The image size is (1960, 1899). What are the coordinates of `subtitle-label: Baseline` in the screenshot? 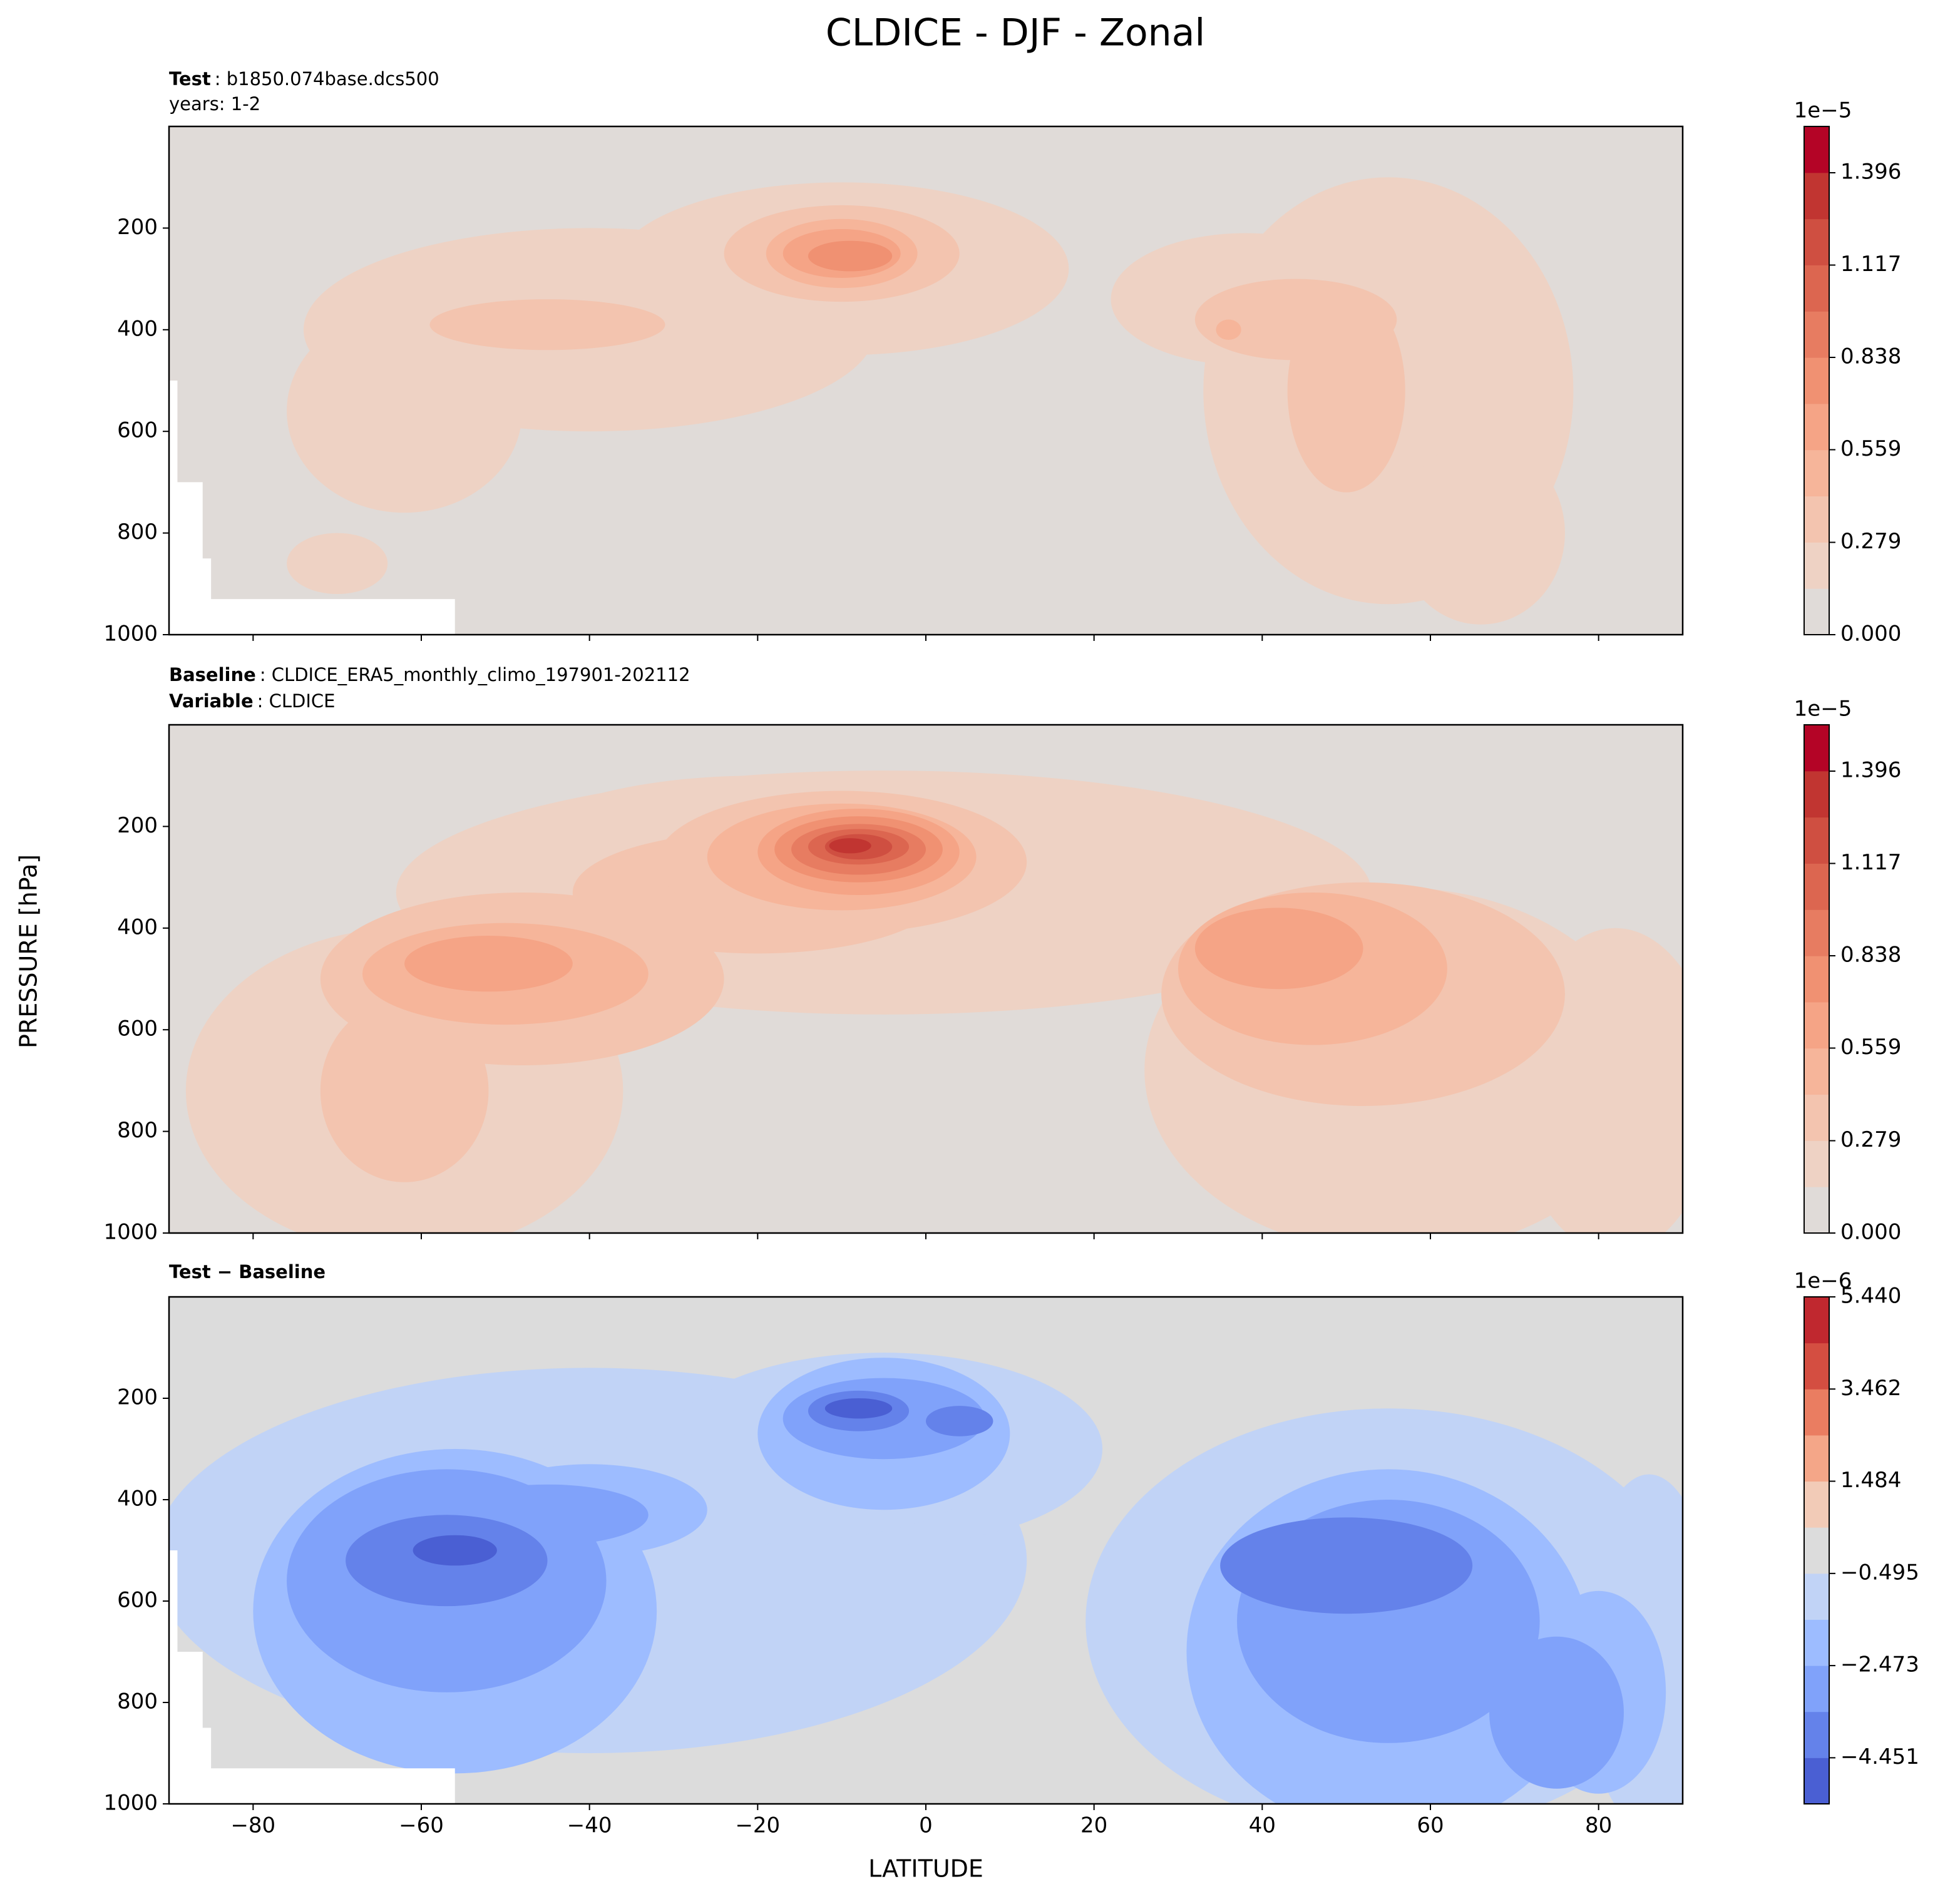 It's located at (212, 675).